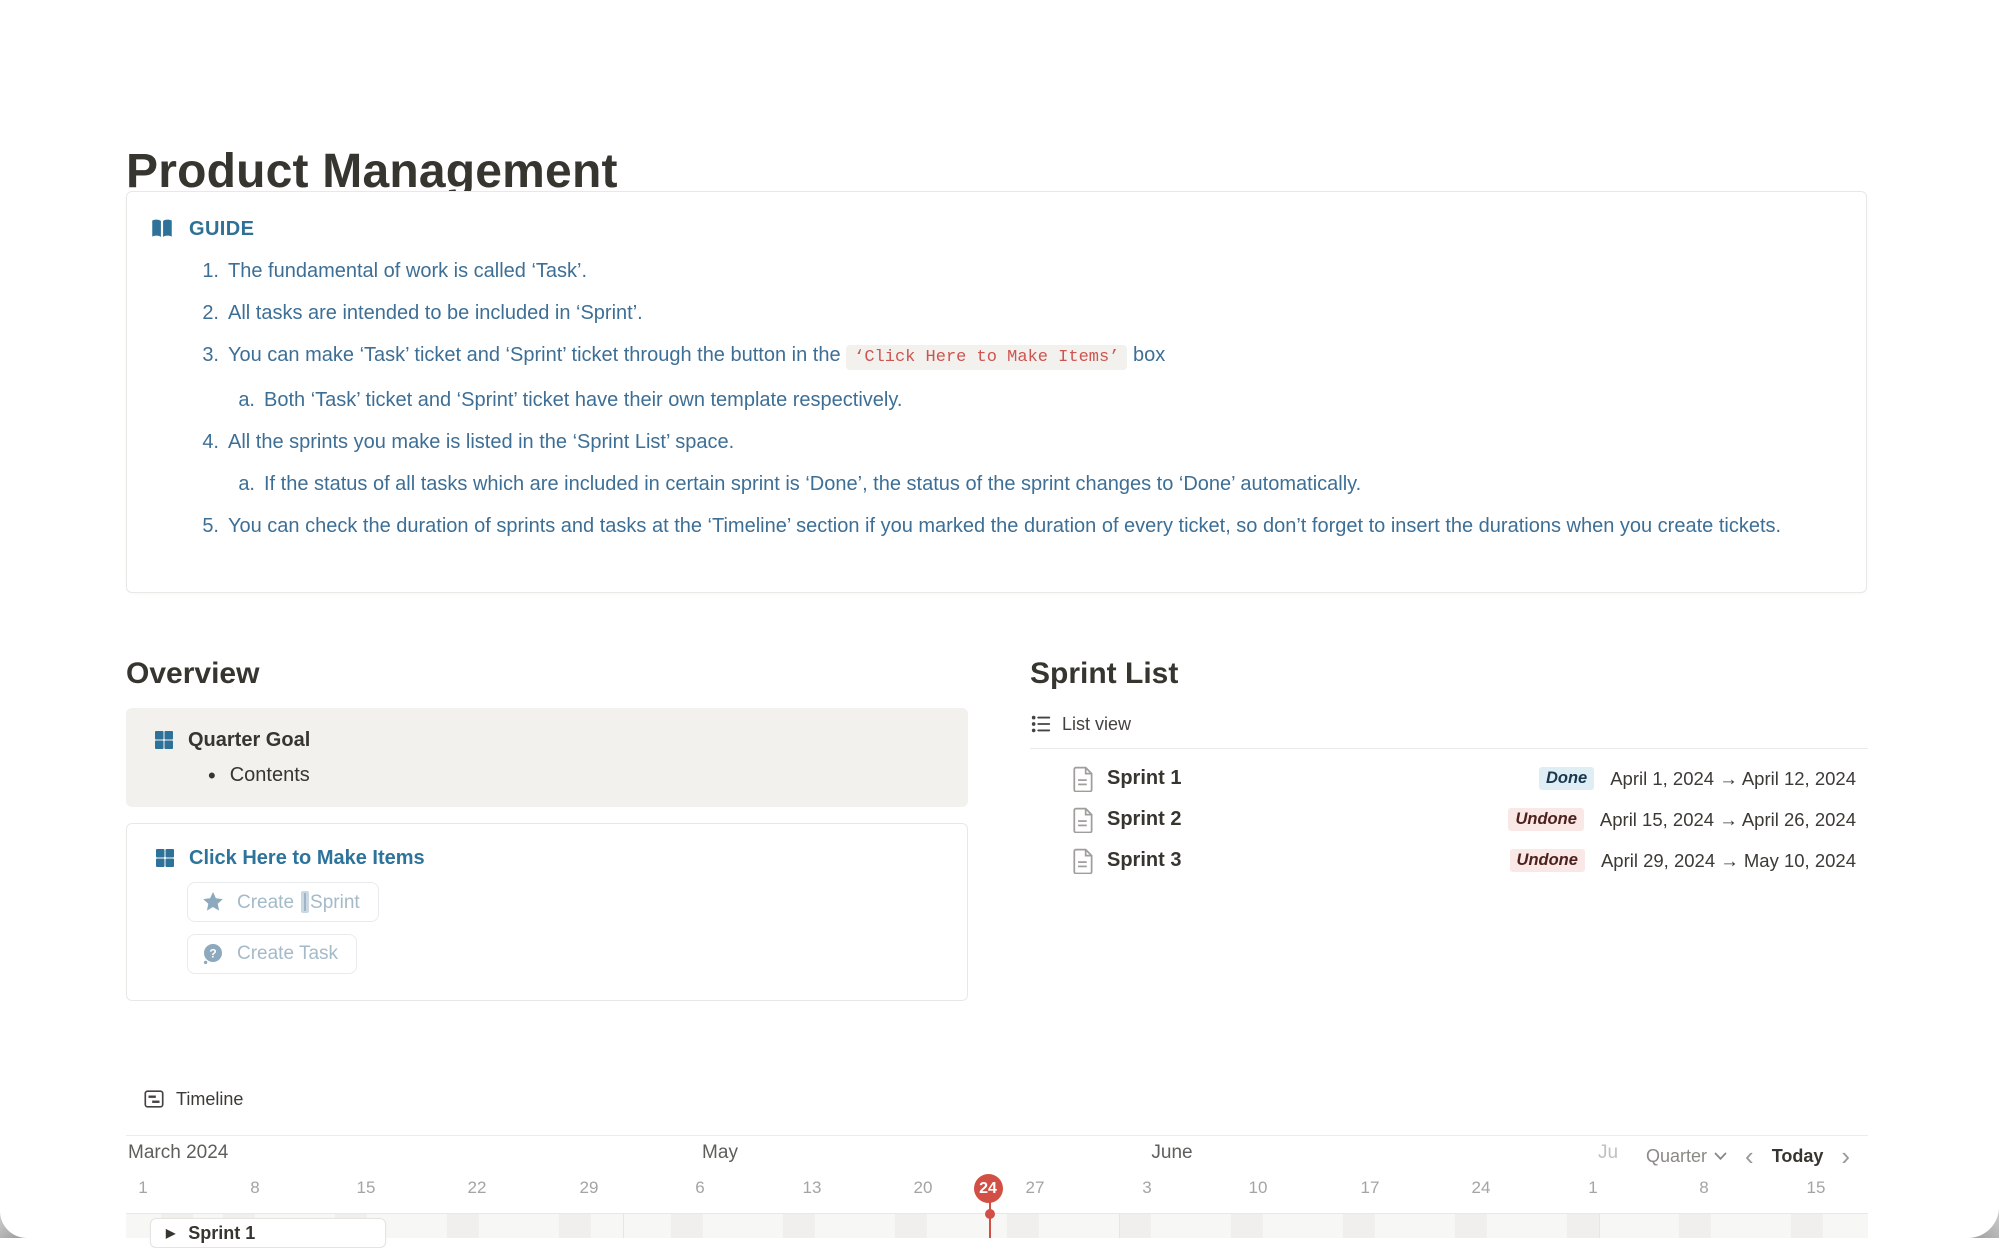  What do you see at coordinates (1608, 1152) in the screenshot?
I see `timeline-month-label: Ju` at bounding box center [1608, 1152].